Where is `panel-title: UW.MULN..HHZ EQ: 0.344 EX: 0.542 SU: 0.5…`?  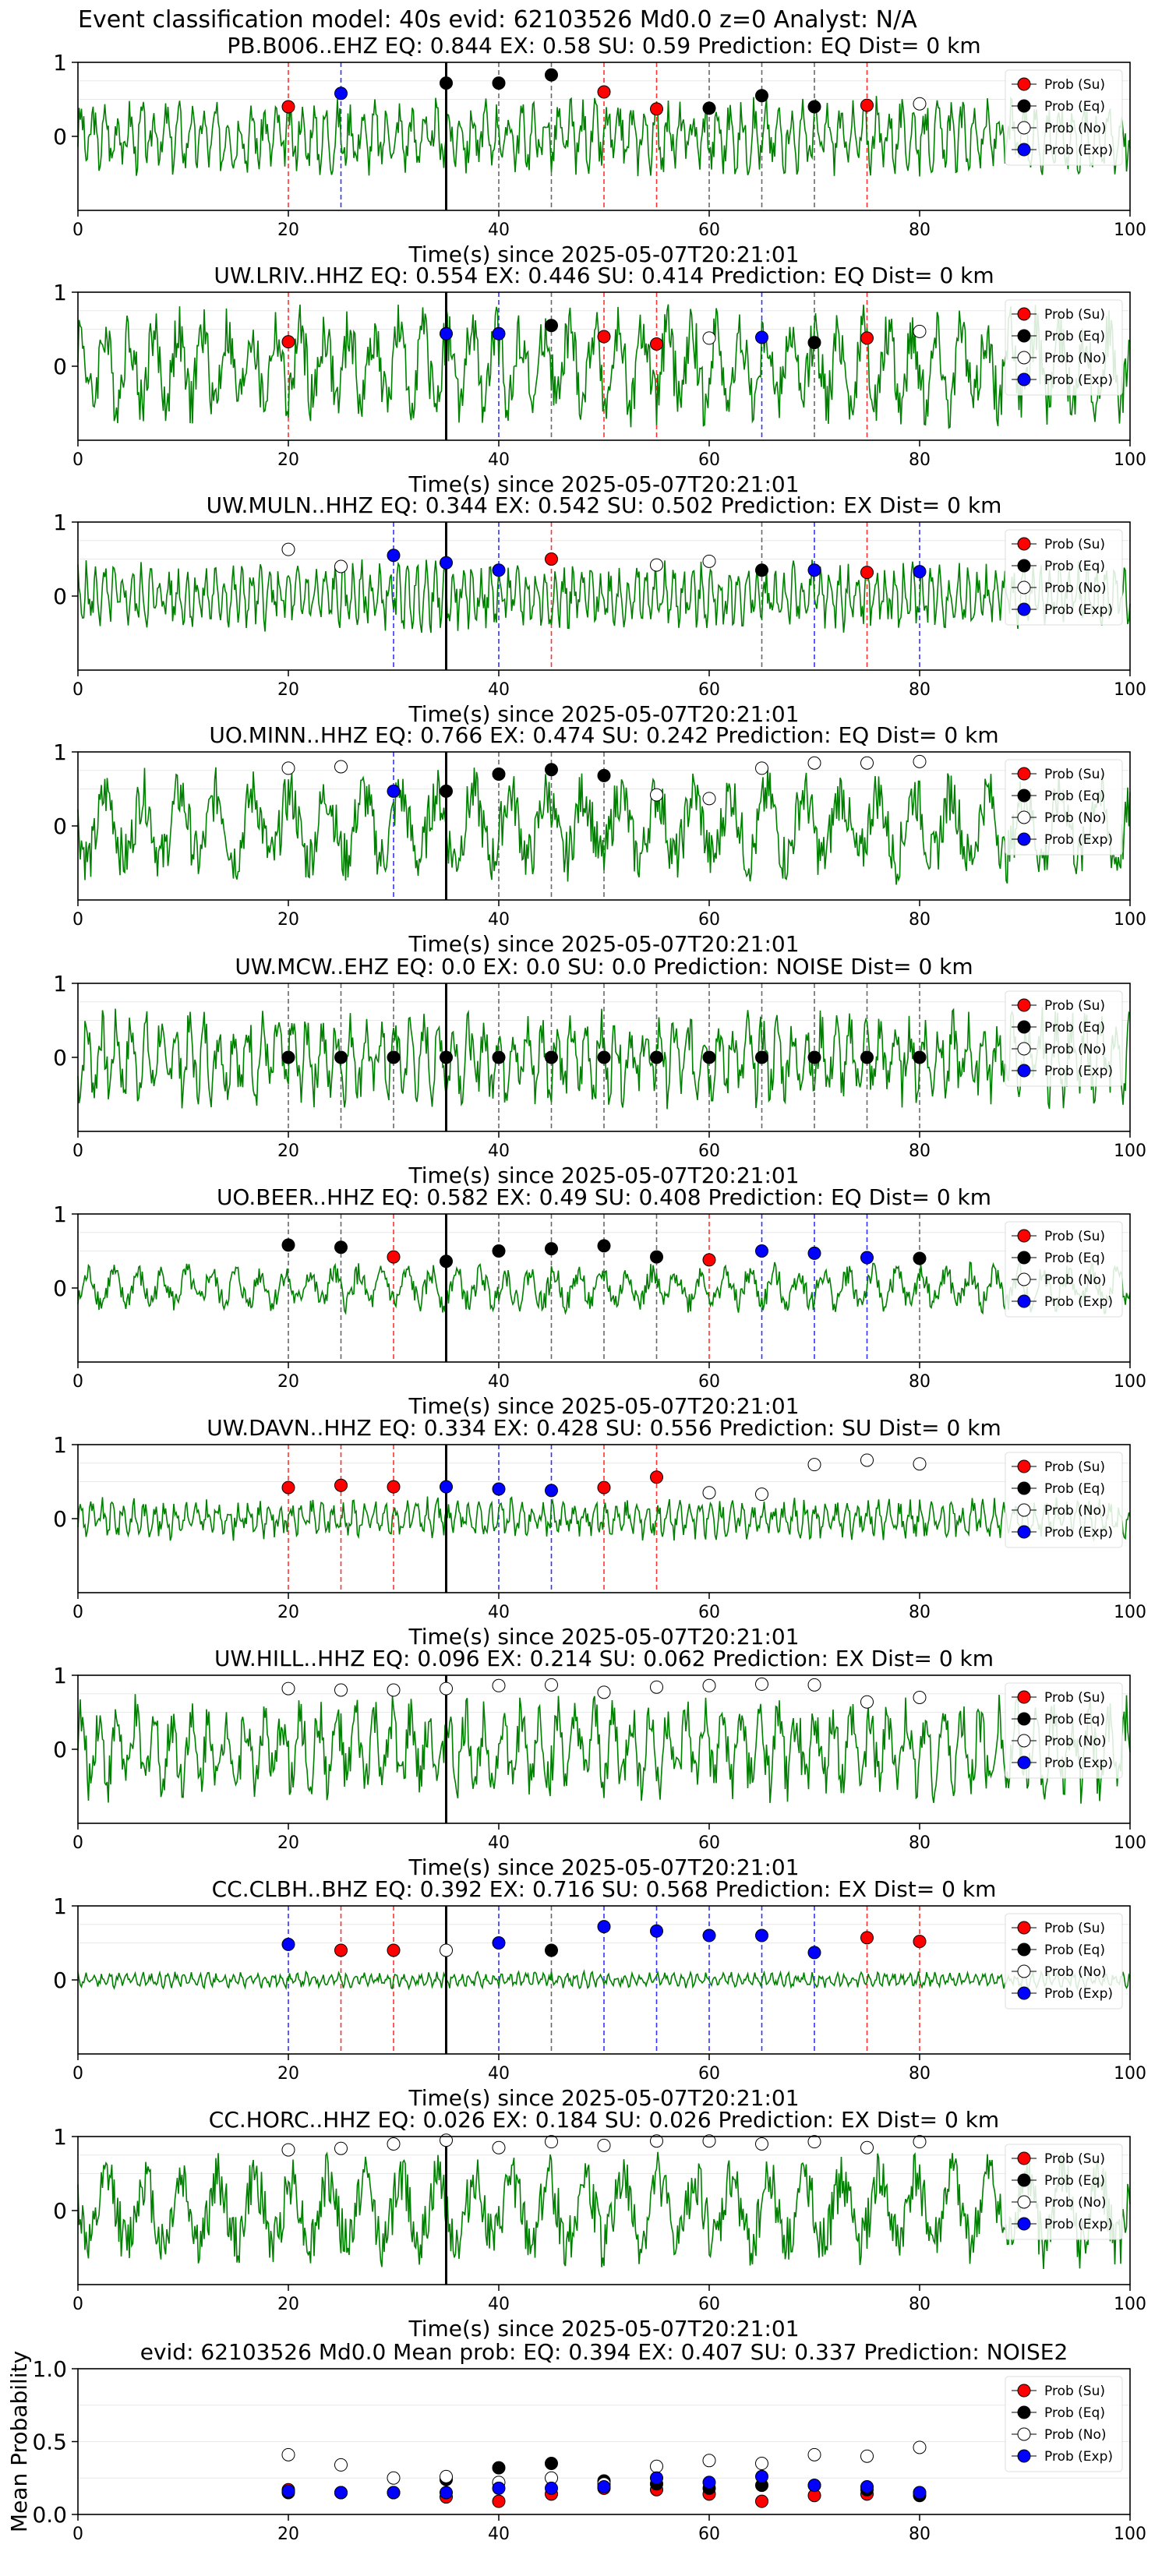
panel-title: UW.MULN..HHZ EQ: 0.344 EX: 0.542 SU: 0.5… is located at coordinates (604, 505).